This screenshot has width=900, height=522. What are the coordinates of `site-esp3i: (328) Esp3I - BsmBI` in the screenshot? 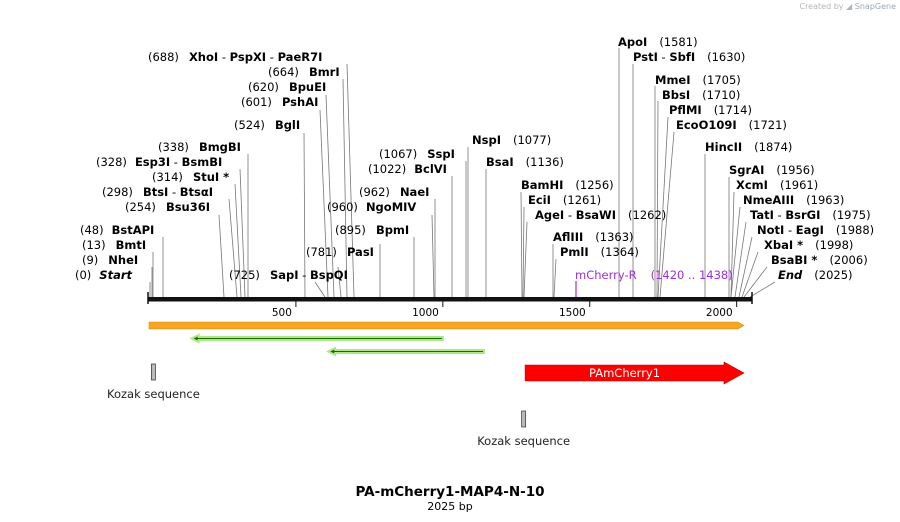 It's located at (159, 162).